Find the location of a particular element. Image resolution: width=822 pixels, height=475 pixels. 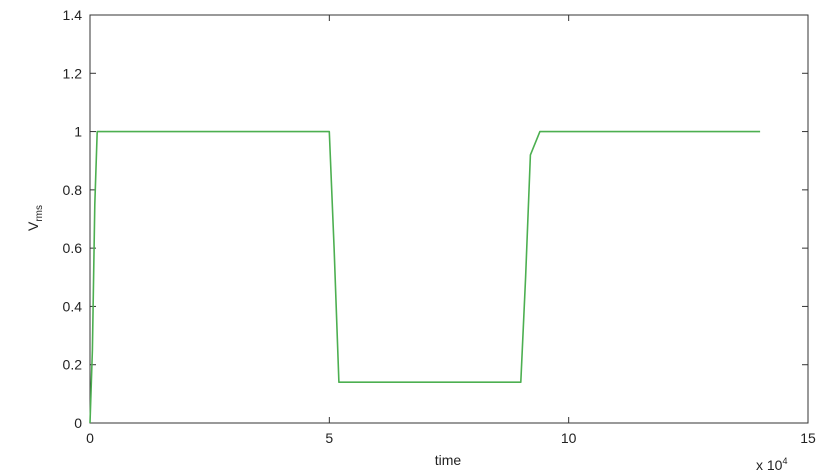

x-tick-label: 15 is located at coordinates (808, 438).